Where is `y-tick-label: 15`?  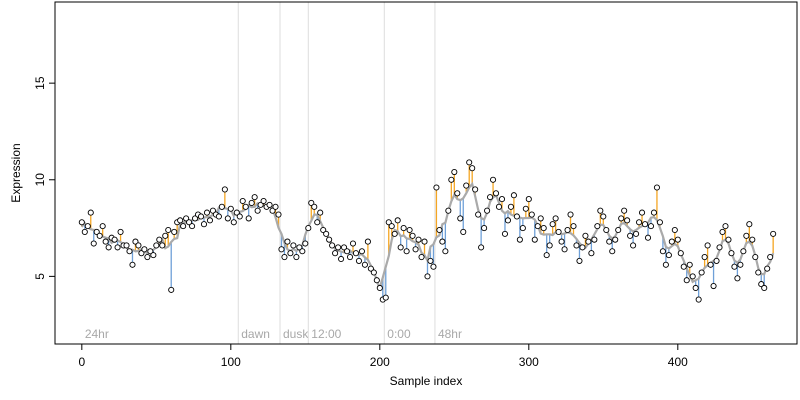
y-tick-label: 15 is located at coordinates (40, 83).